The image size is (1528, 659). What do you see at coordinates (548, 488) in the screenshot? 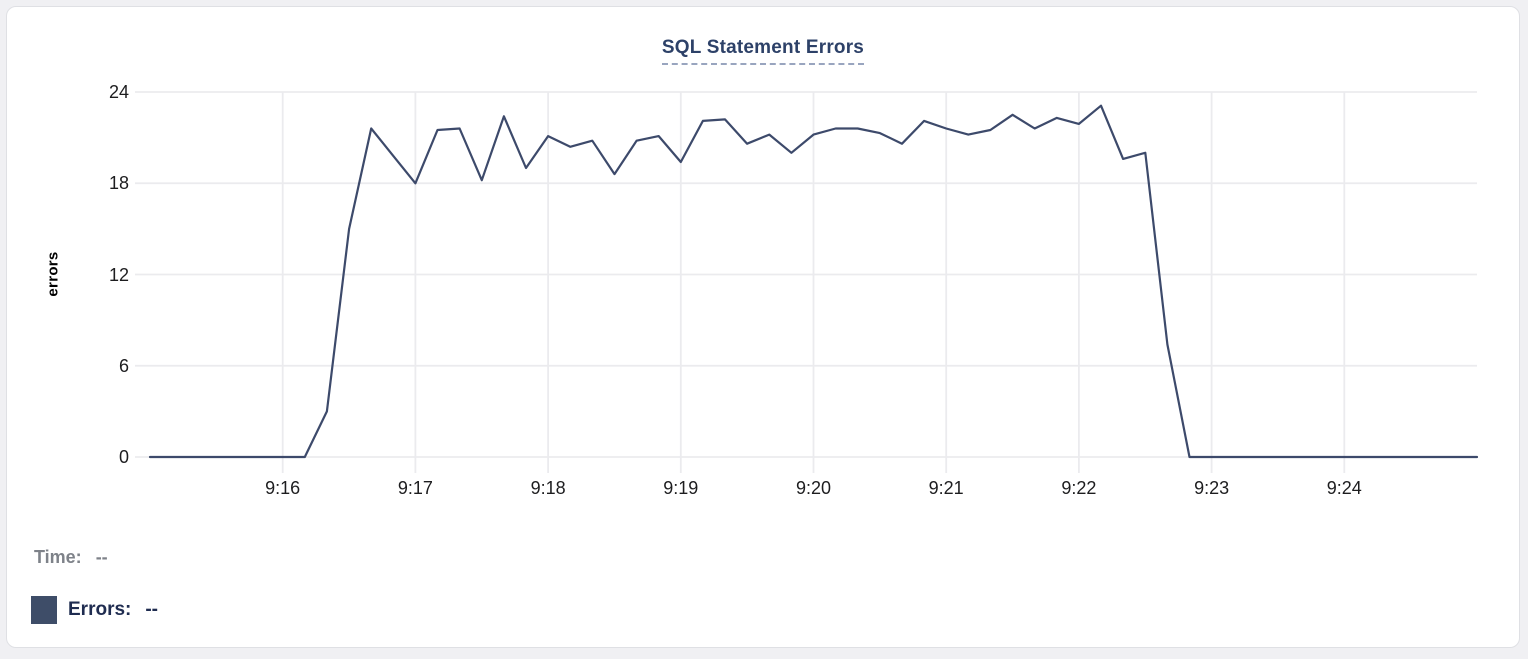
I see `x-tick-label: 9:18` at bounding box center [548, 488].